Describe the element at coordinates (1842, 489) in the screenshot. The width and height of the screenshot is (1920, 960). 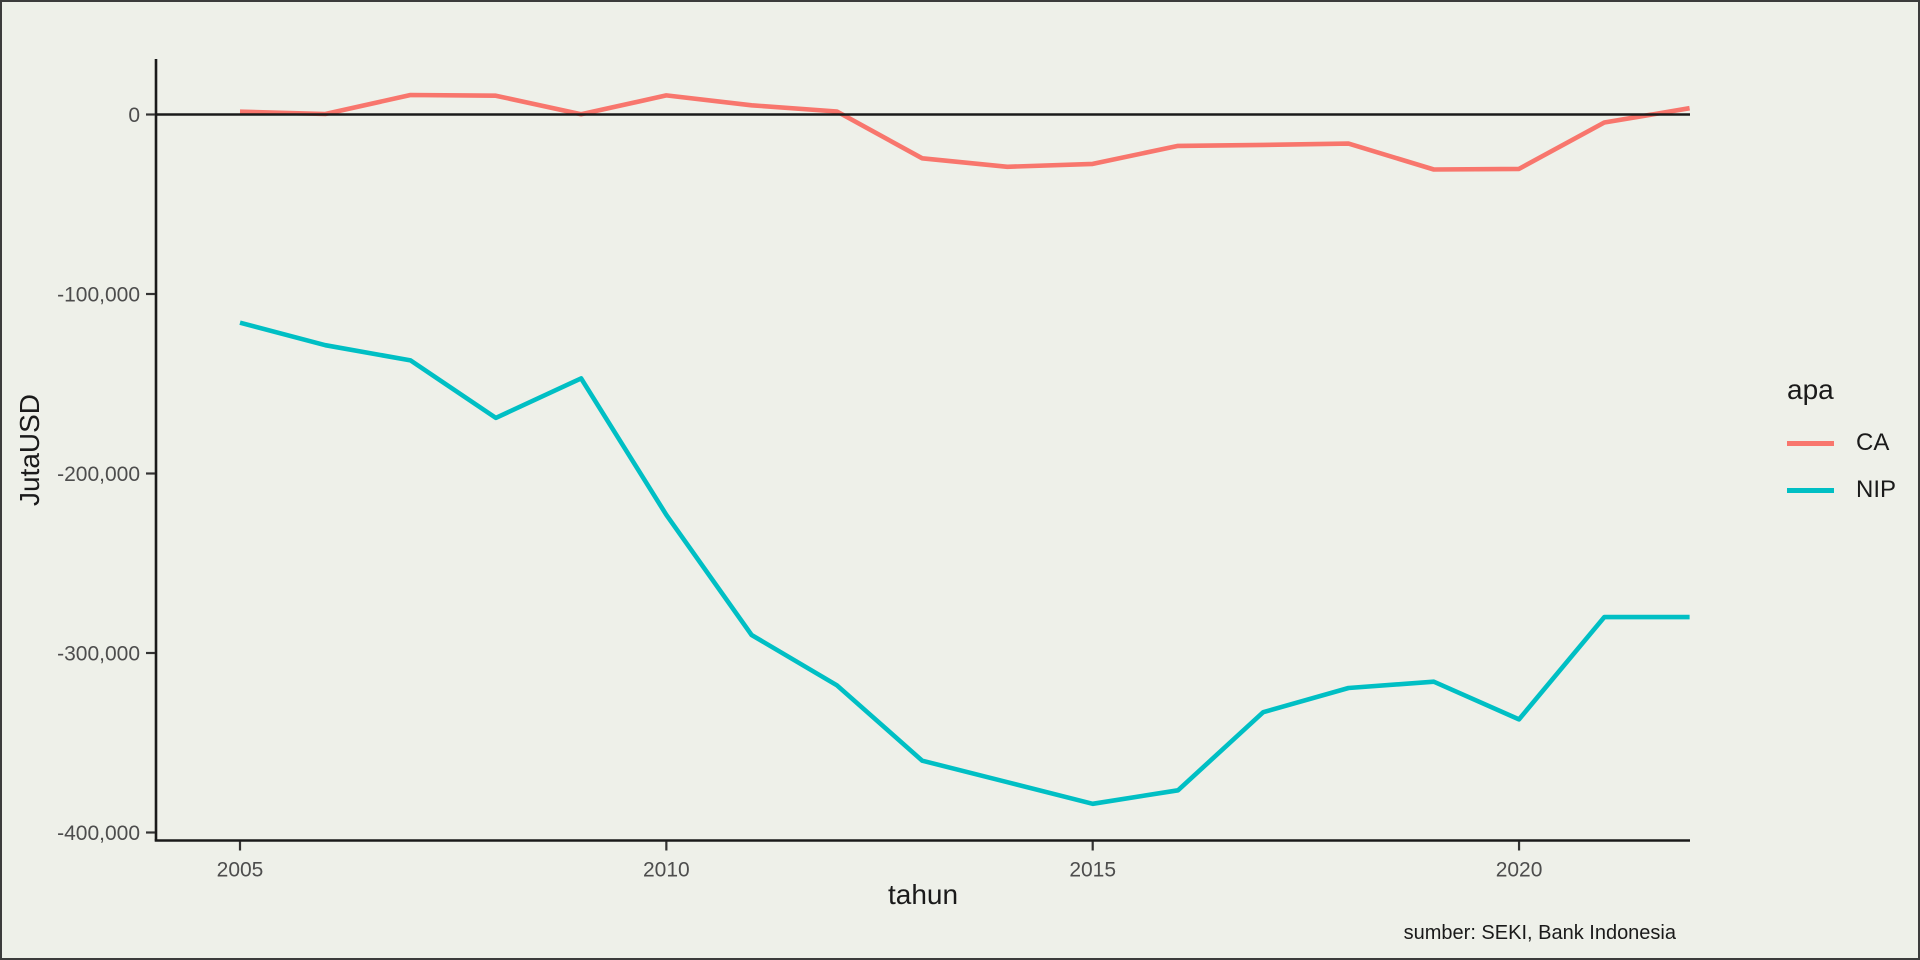
I see `legend-item-nip: NIP` at that location.